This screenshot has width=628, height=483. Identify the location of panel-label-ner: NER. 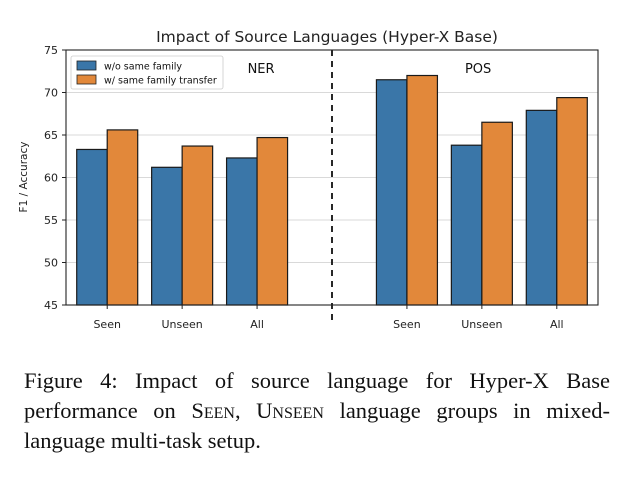
(261, 69).